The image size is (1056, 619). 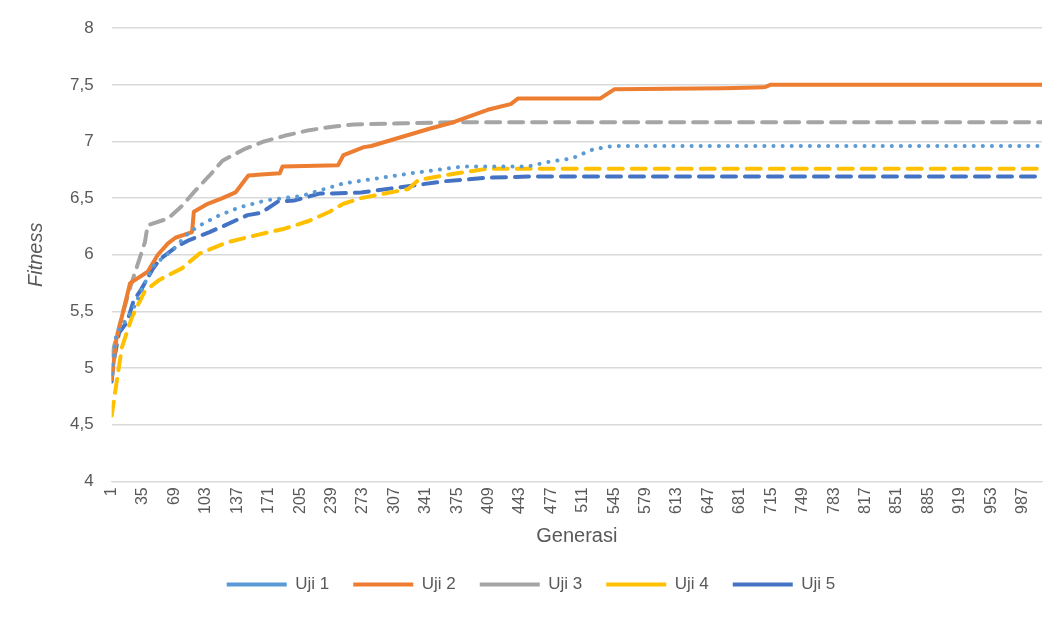 What do you see at coordinates (142, 496) in the screenshot?
I see `x-tick-label: 35` at bounding box center [142, 496].